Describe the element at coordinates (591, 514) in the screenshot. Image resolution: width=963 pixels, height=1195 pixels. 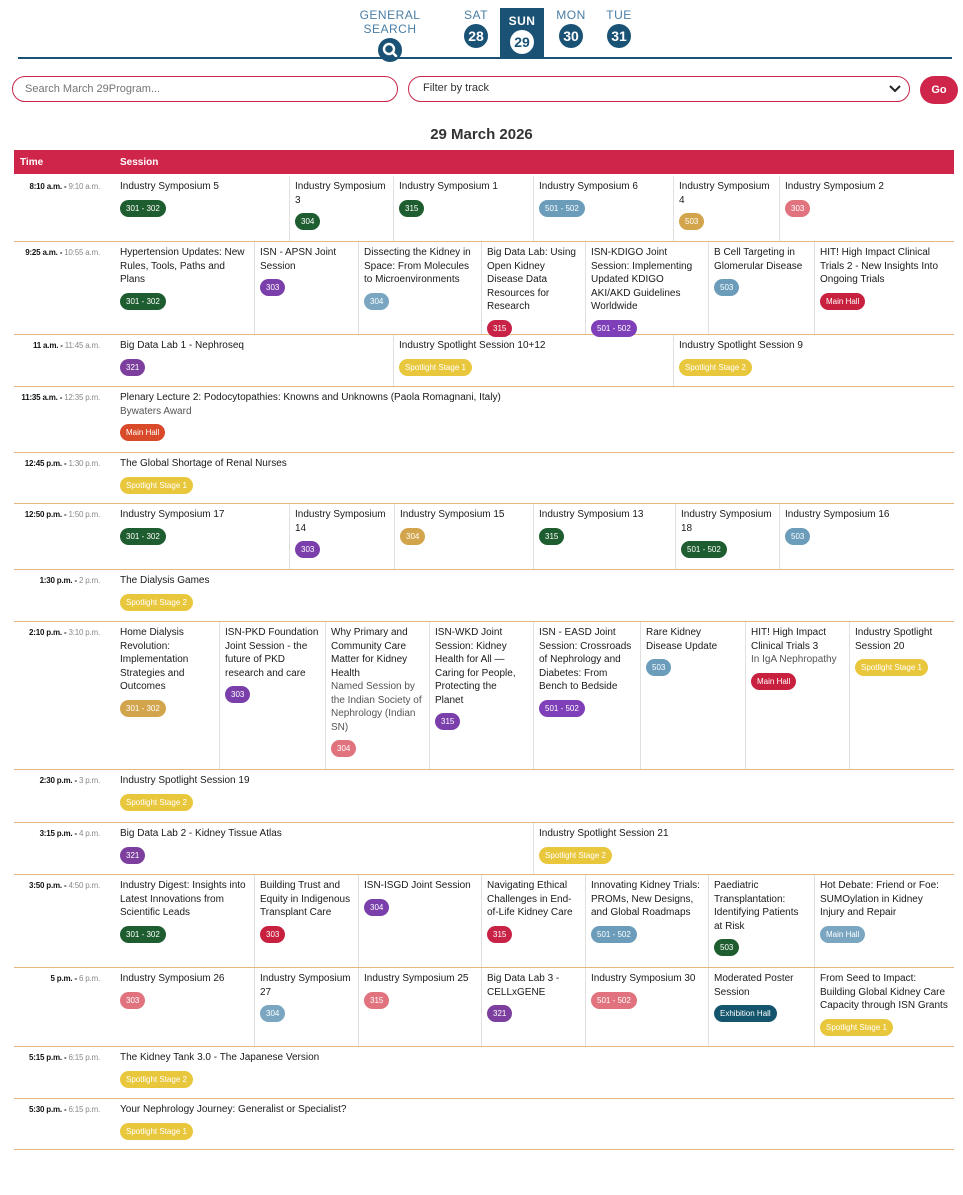
I see `session-title: Industry Symposium 13` at that location.